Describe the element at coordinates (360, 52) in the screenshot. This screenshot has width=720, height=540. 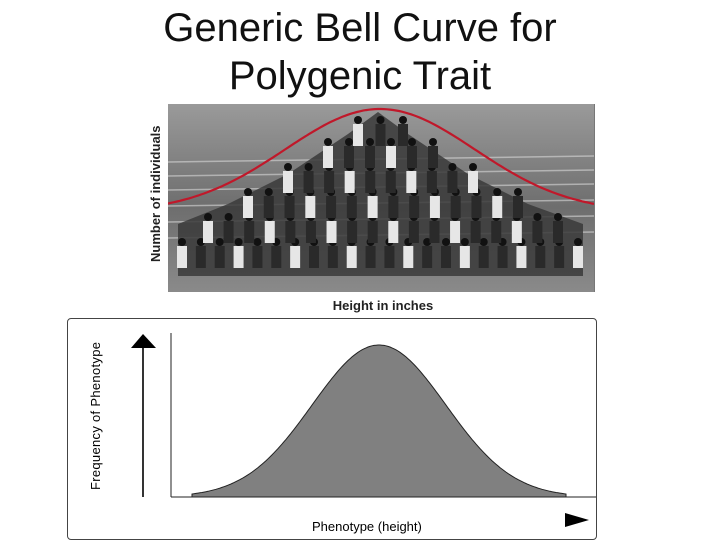
I see `slide-title: Generic Bell Curve for Polygenic Trait` at that location.